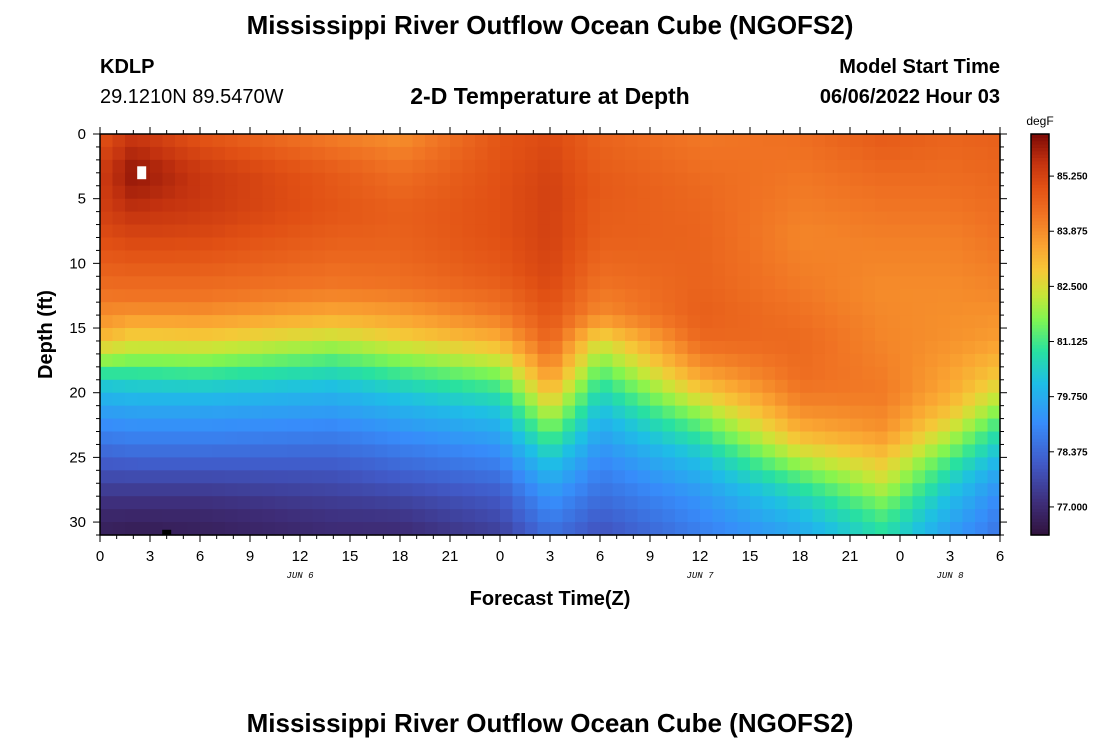  Describe the element at coordinates (142, 173) in the screenshot. I see `white-marker` at that location.